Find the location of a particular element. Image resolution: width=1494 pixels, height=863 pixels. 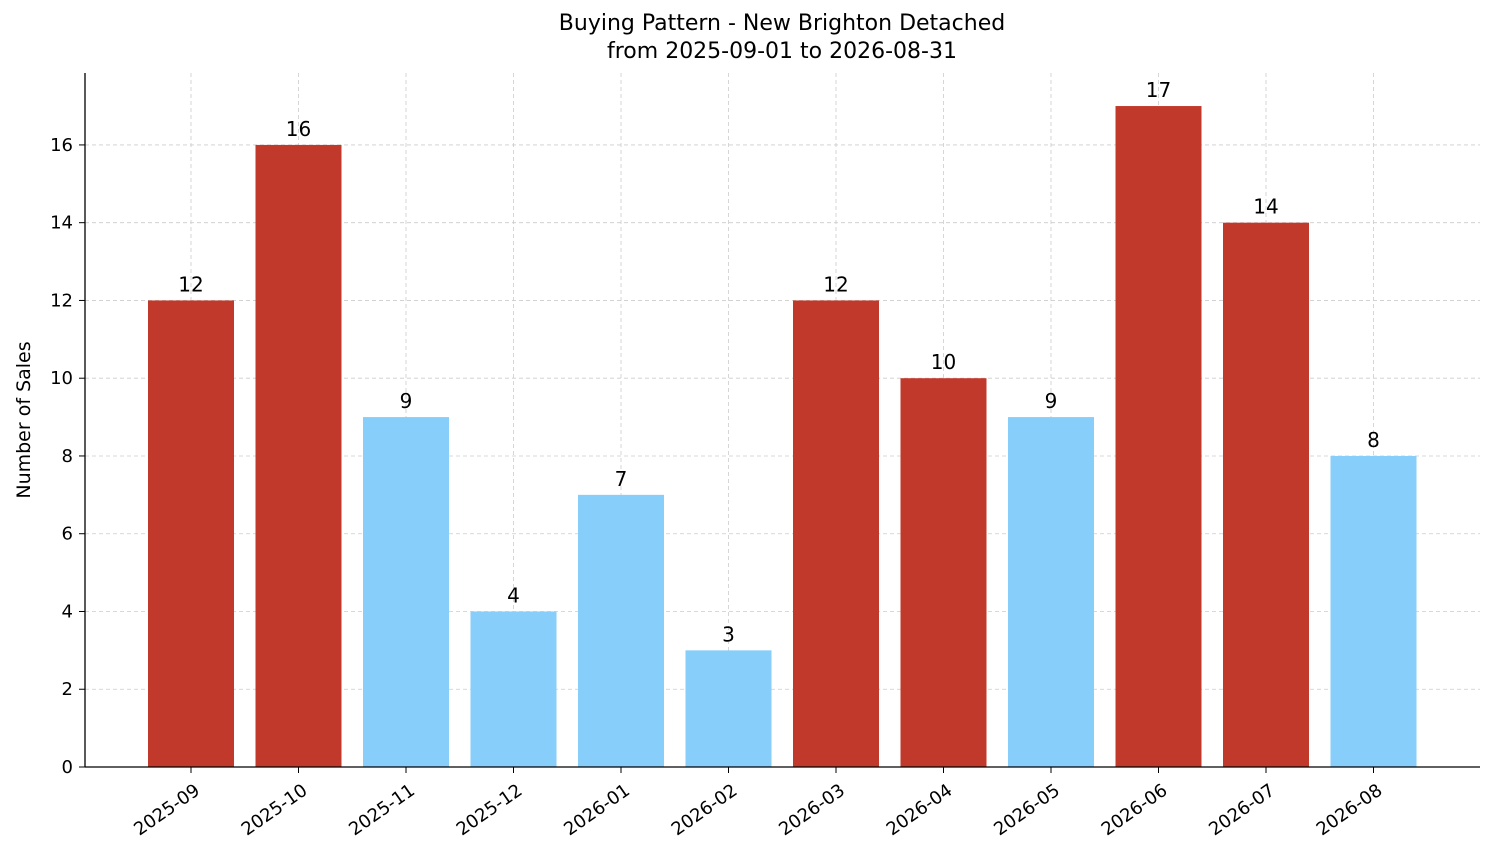

x-tick-label: 2026-03 is located at coordinates (812, 810).